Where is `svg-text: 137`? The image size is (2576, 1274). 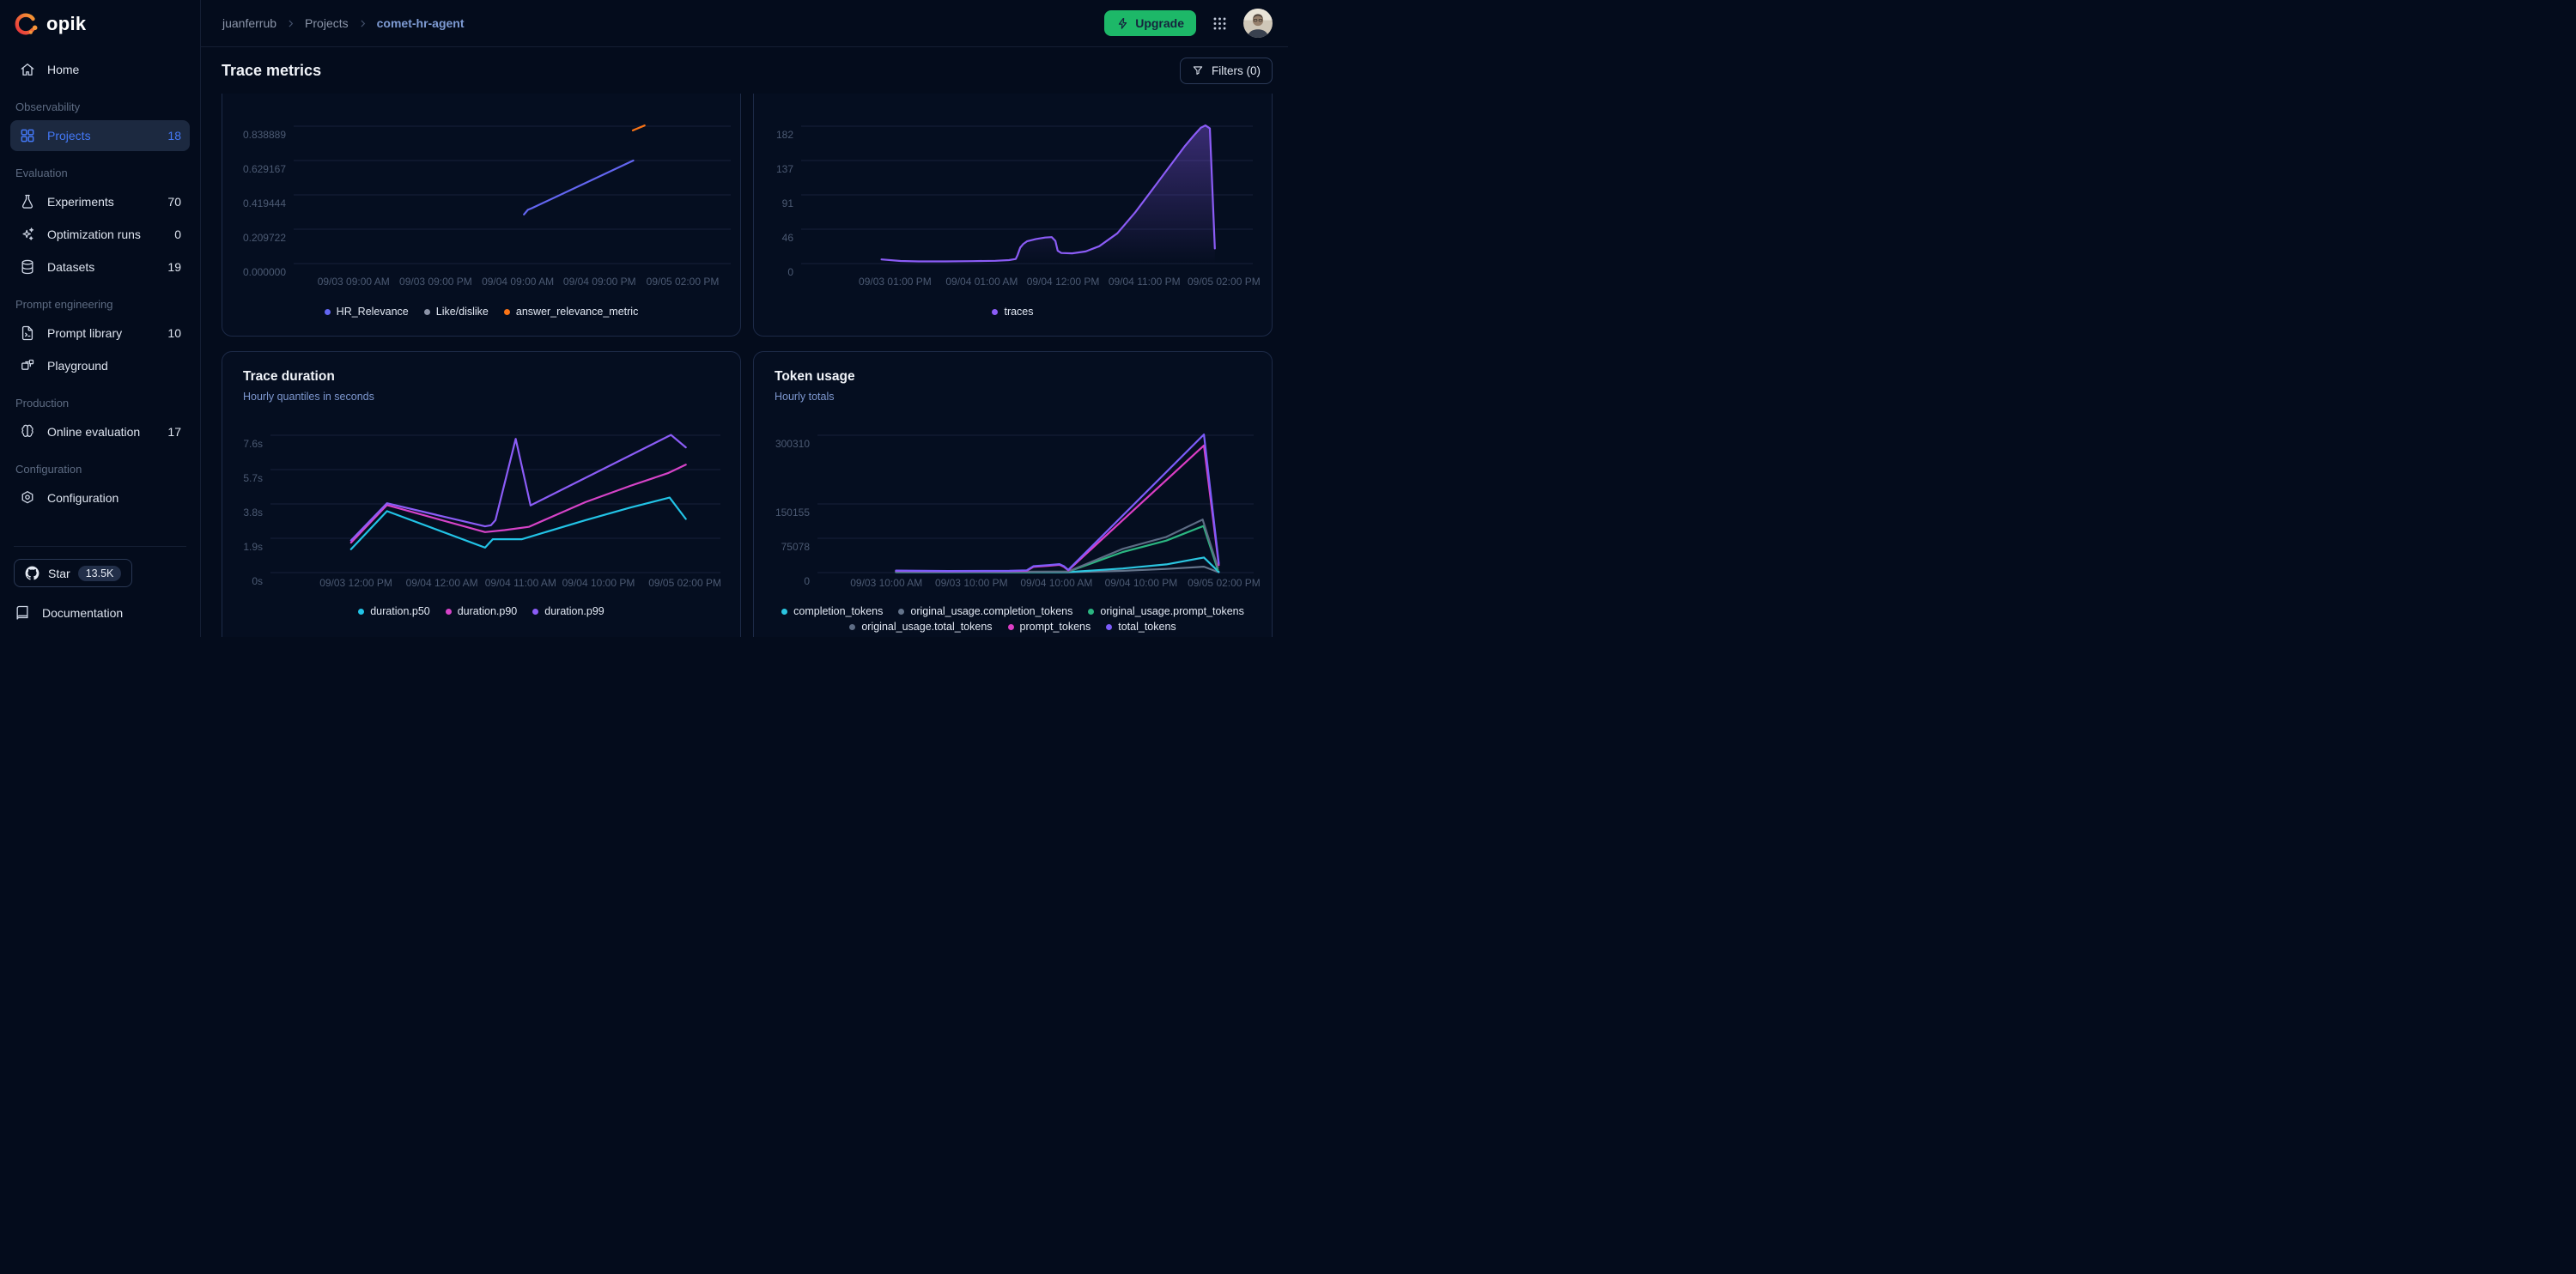
svg-text: 137 is located at coordinates (784, 169).